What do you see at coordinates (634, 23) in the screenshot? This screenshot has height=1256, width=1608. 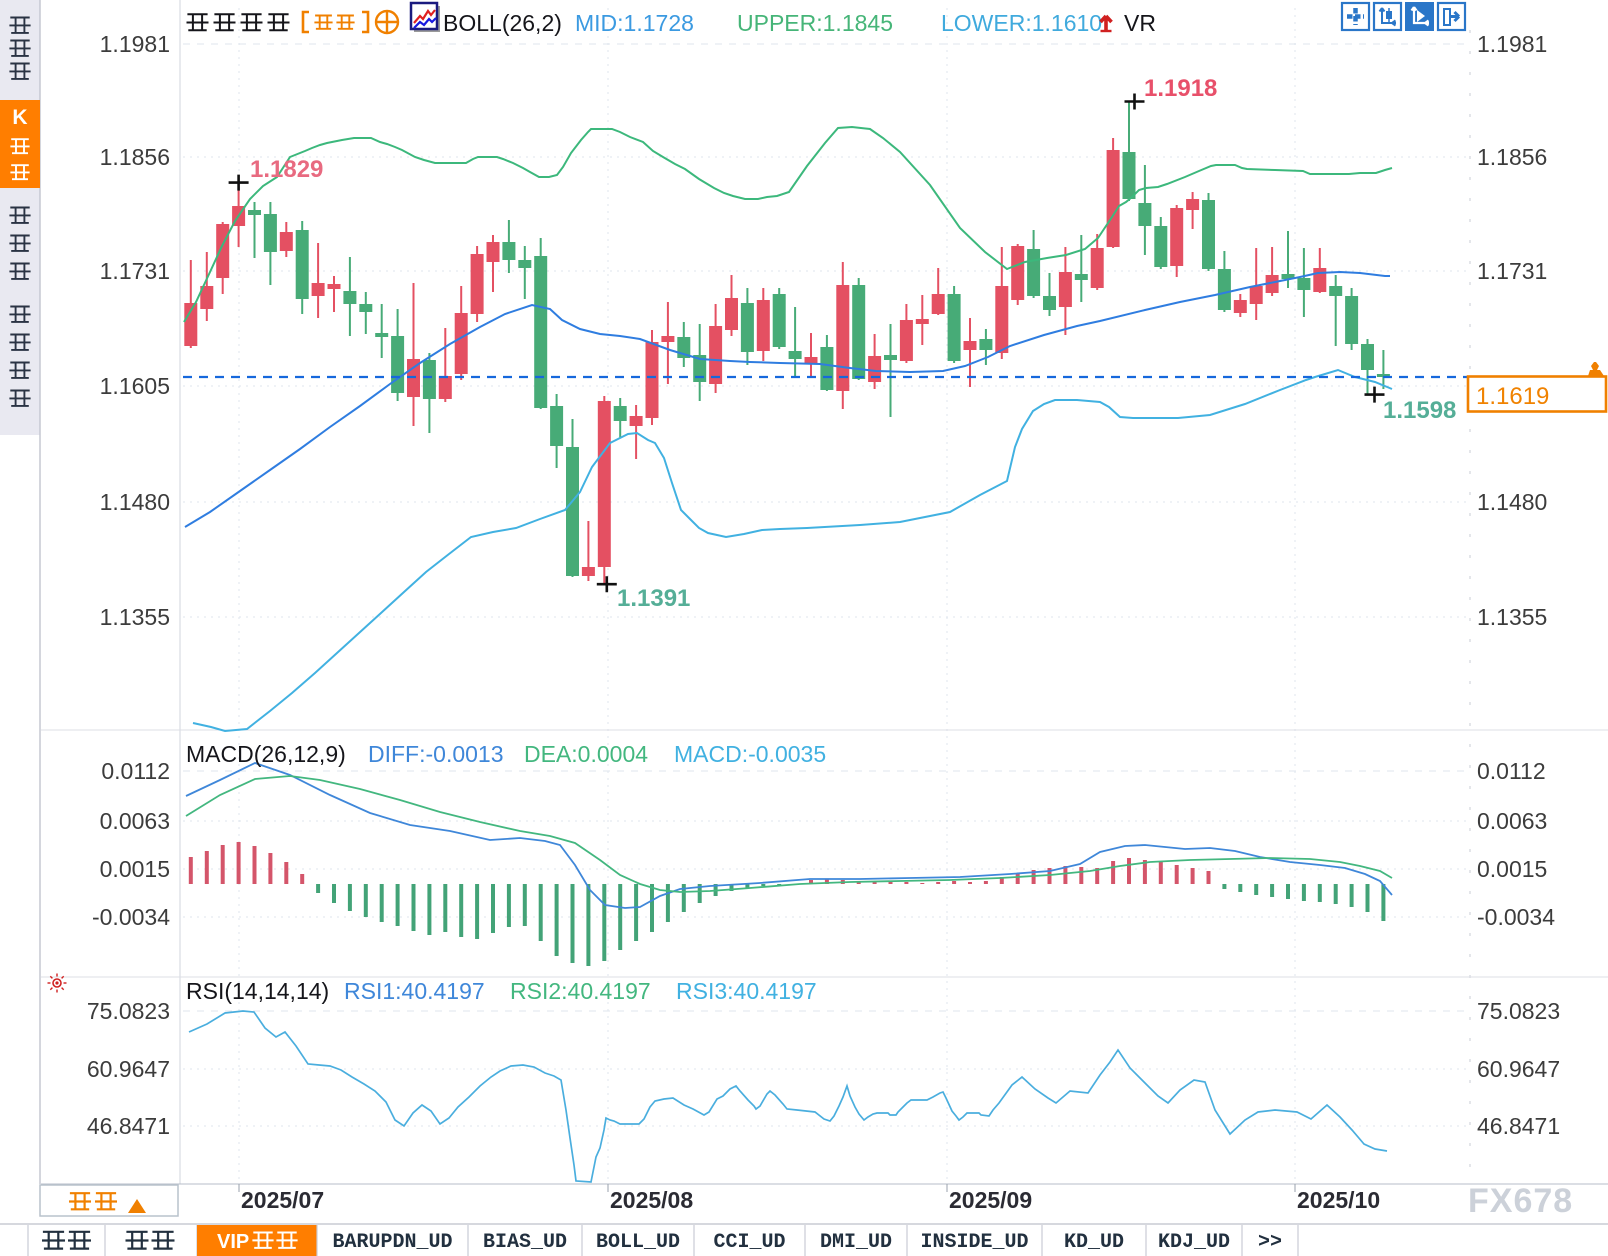 I see `svg-text: MID:1.1728` at bounding box center [634, 23].